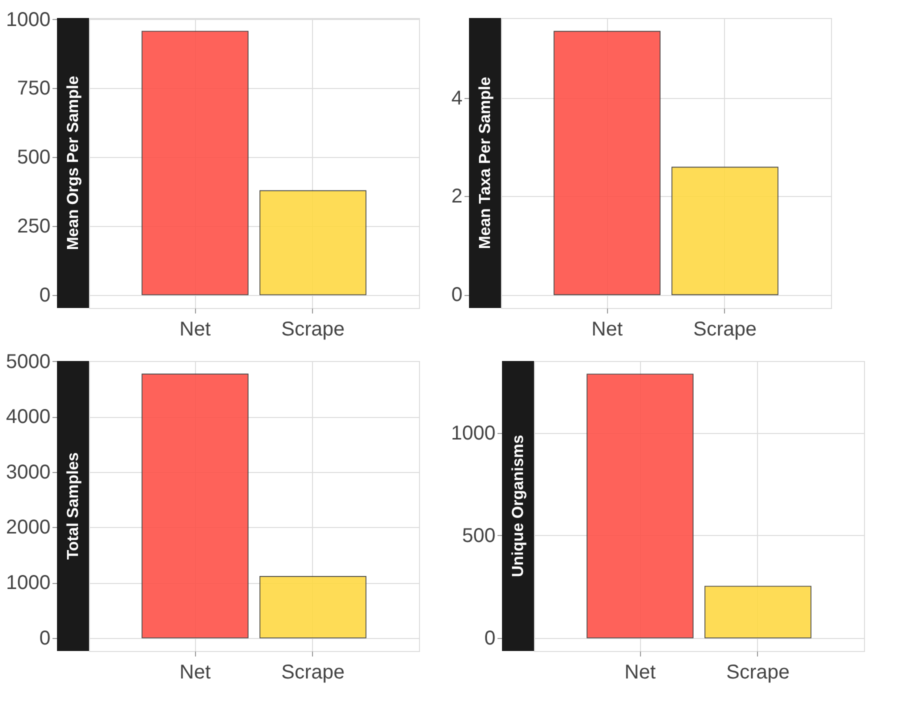 This screenshot has height=724, width=911. Describe the element at coordinates (456, 98) in the screenshot. I see `y-tick-label: 4` at that location.